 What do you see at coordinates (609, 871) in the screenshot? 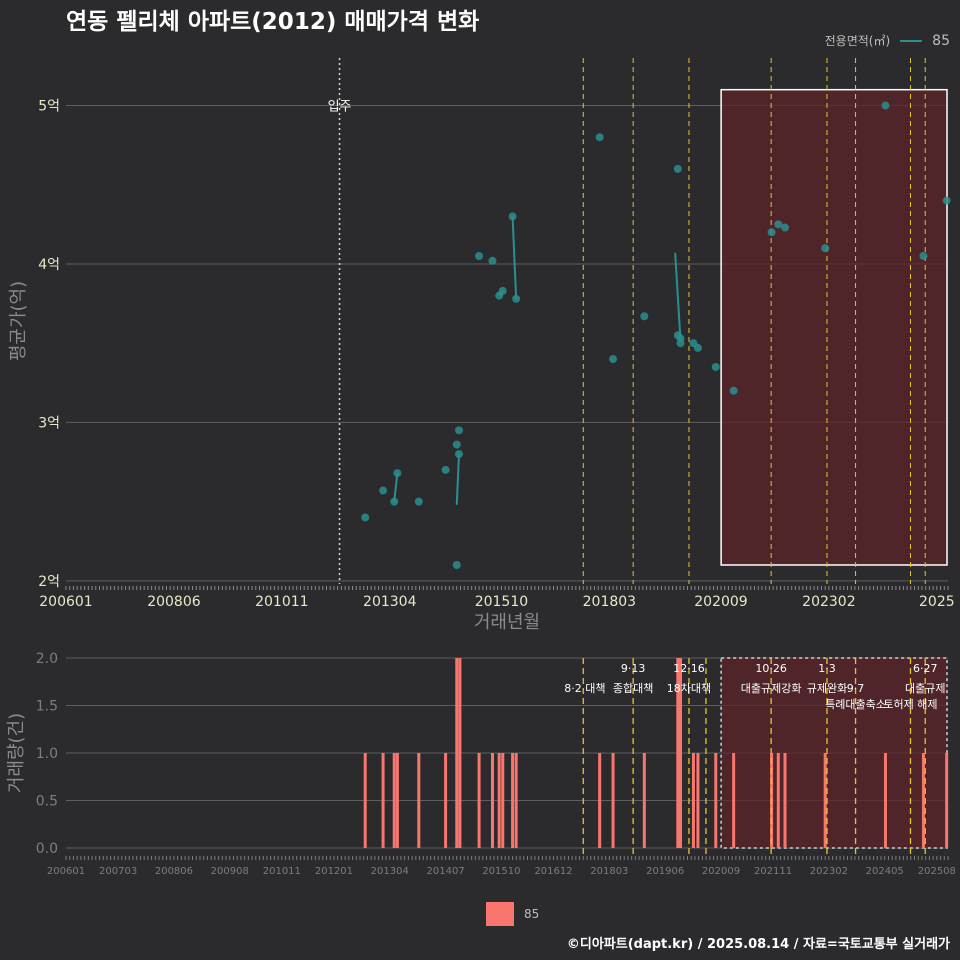
I see `bar-x-tick-label: 201803` at bounding box center [609, 871].